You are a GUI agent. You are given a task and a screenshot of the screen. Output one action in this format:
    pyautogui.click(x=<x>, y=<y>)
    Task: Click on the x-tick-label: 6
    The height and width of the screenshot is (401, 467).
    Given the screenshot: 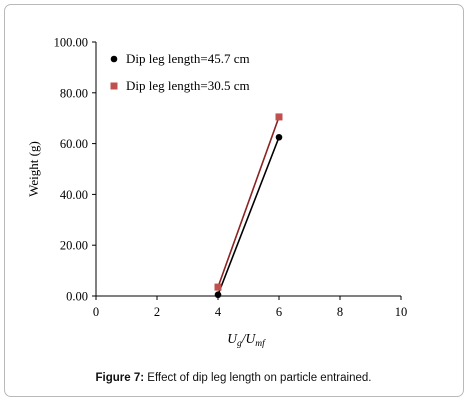 What is the action you would take?
    pyautogui.click(x=279, y=312)
    